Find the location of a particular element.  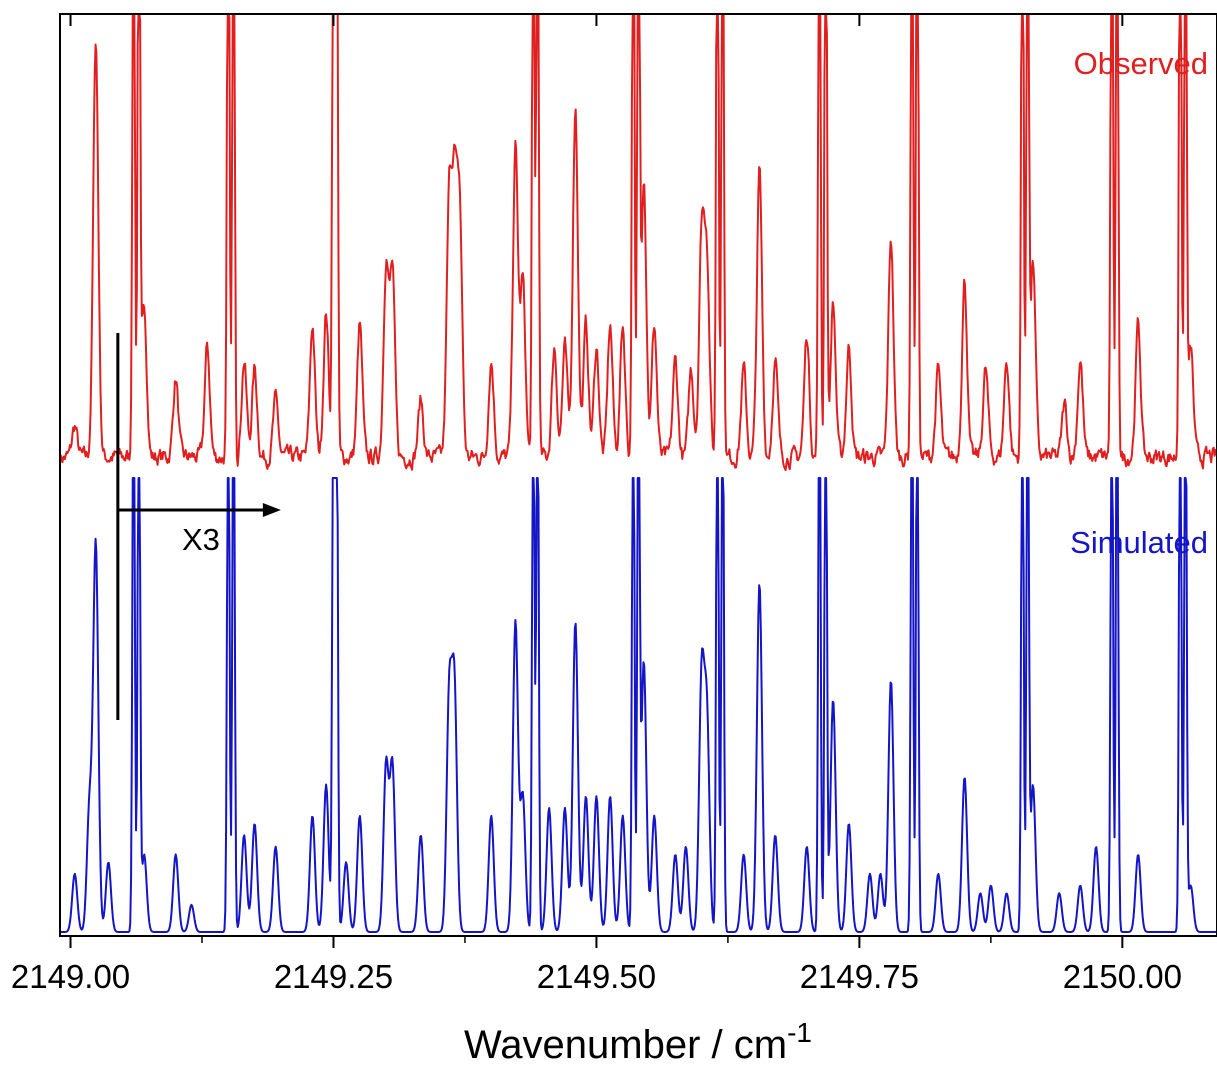

x-tick-label: 2149.00 is located at coordinates (70, 976).